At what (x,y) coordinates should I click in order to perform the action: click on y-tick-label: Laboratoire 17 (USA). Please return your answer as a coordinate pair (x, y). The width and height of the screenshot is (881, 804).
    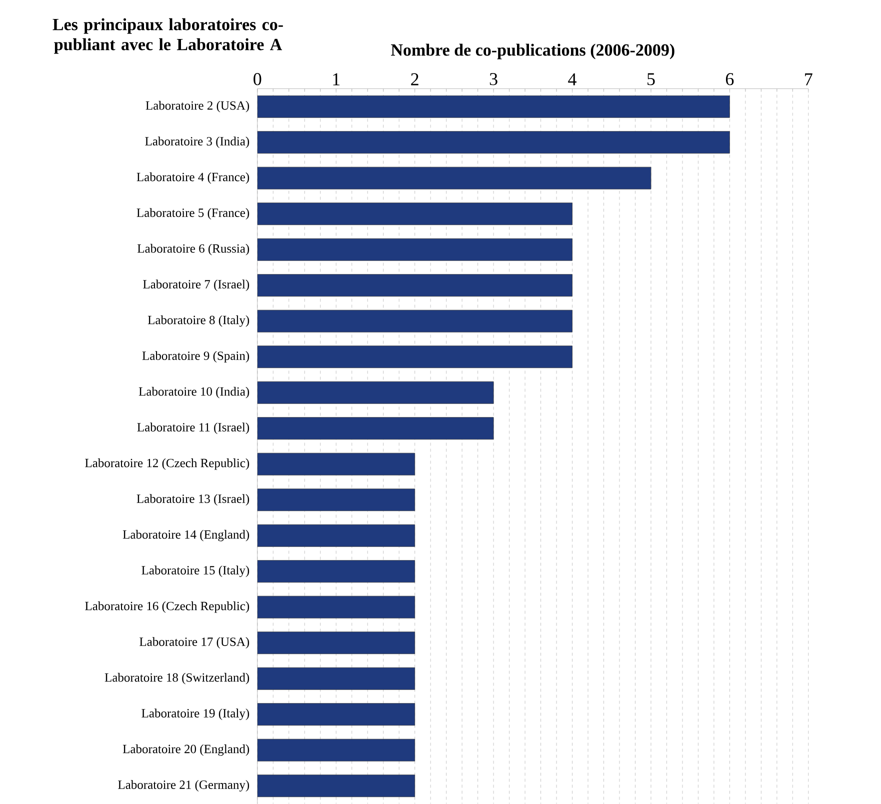
    Looking at the image, I should click on (195, 643).